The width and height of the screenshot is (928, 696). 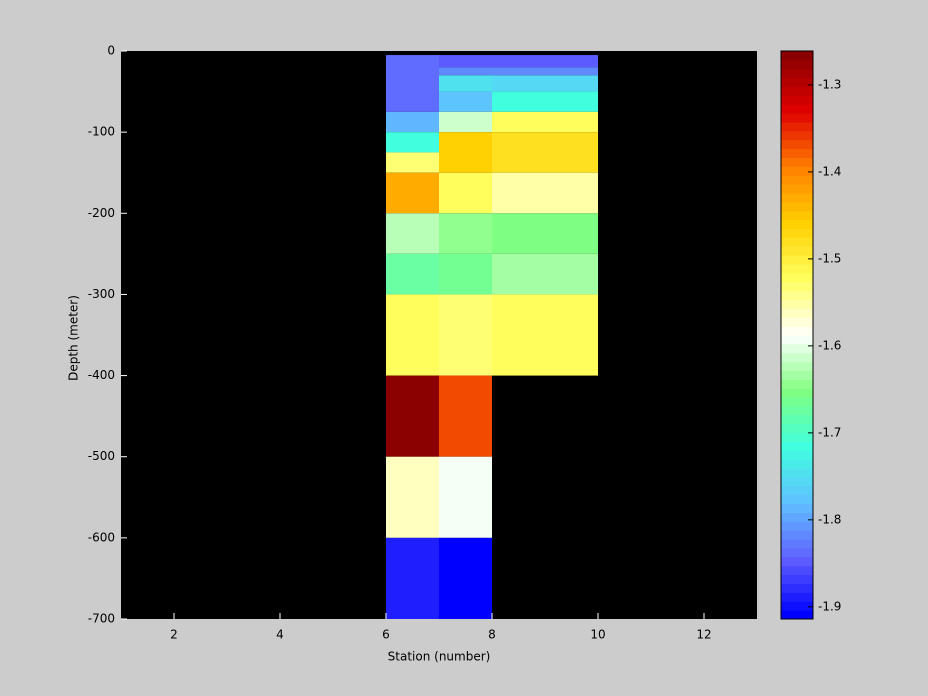 I want to click on colorbar-tick-label: -1.3, so click(x=829, y=84).